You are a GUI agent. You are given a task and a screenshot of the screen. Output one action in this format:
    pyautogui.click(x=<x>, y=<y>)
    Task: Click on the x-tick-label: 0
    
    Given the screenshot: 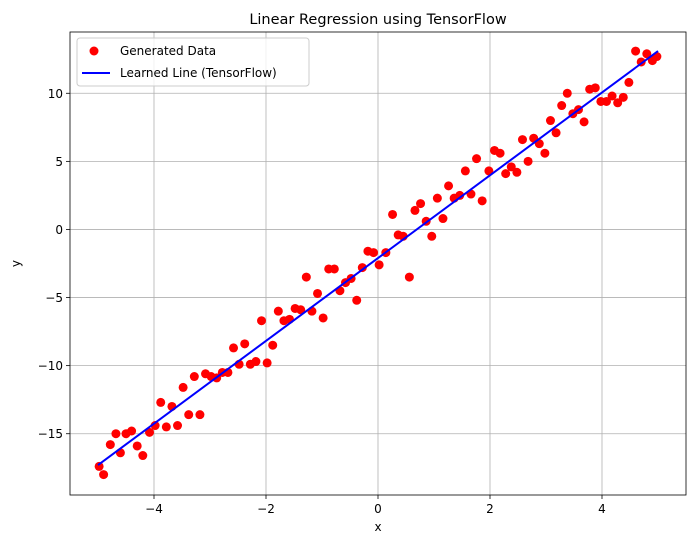 What is the action you would take?
    pyautogui.click(x=378, y=509)
    